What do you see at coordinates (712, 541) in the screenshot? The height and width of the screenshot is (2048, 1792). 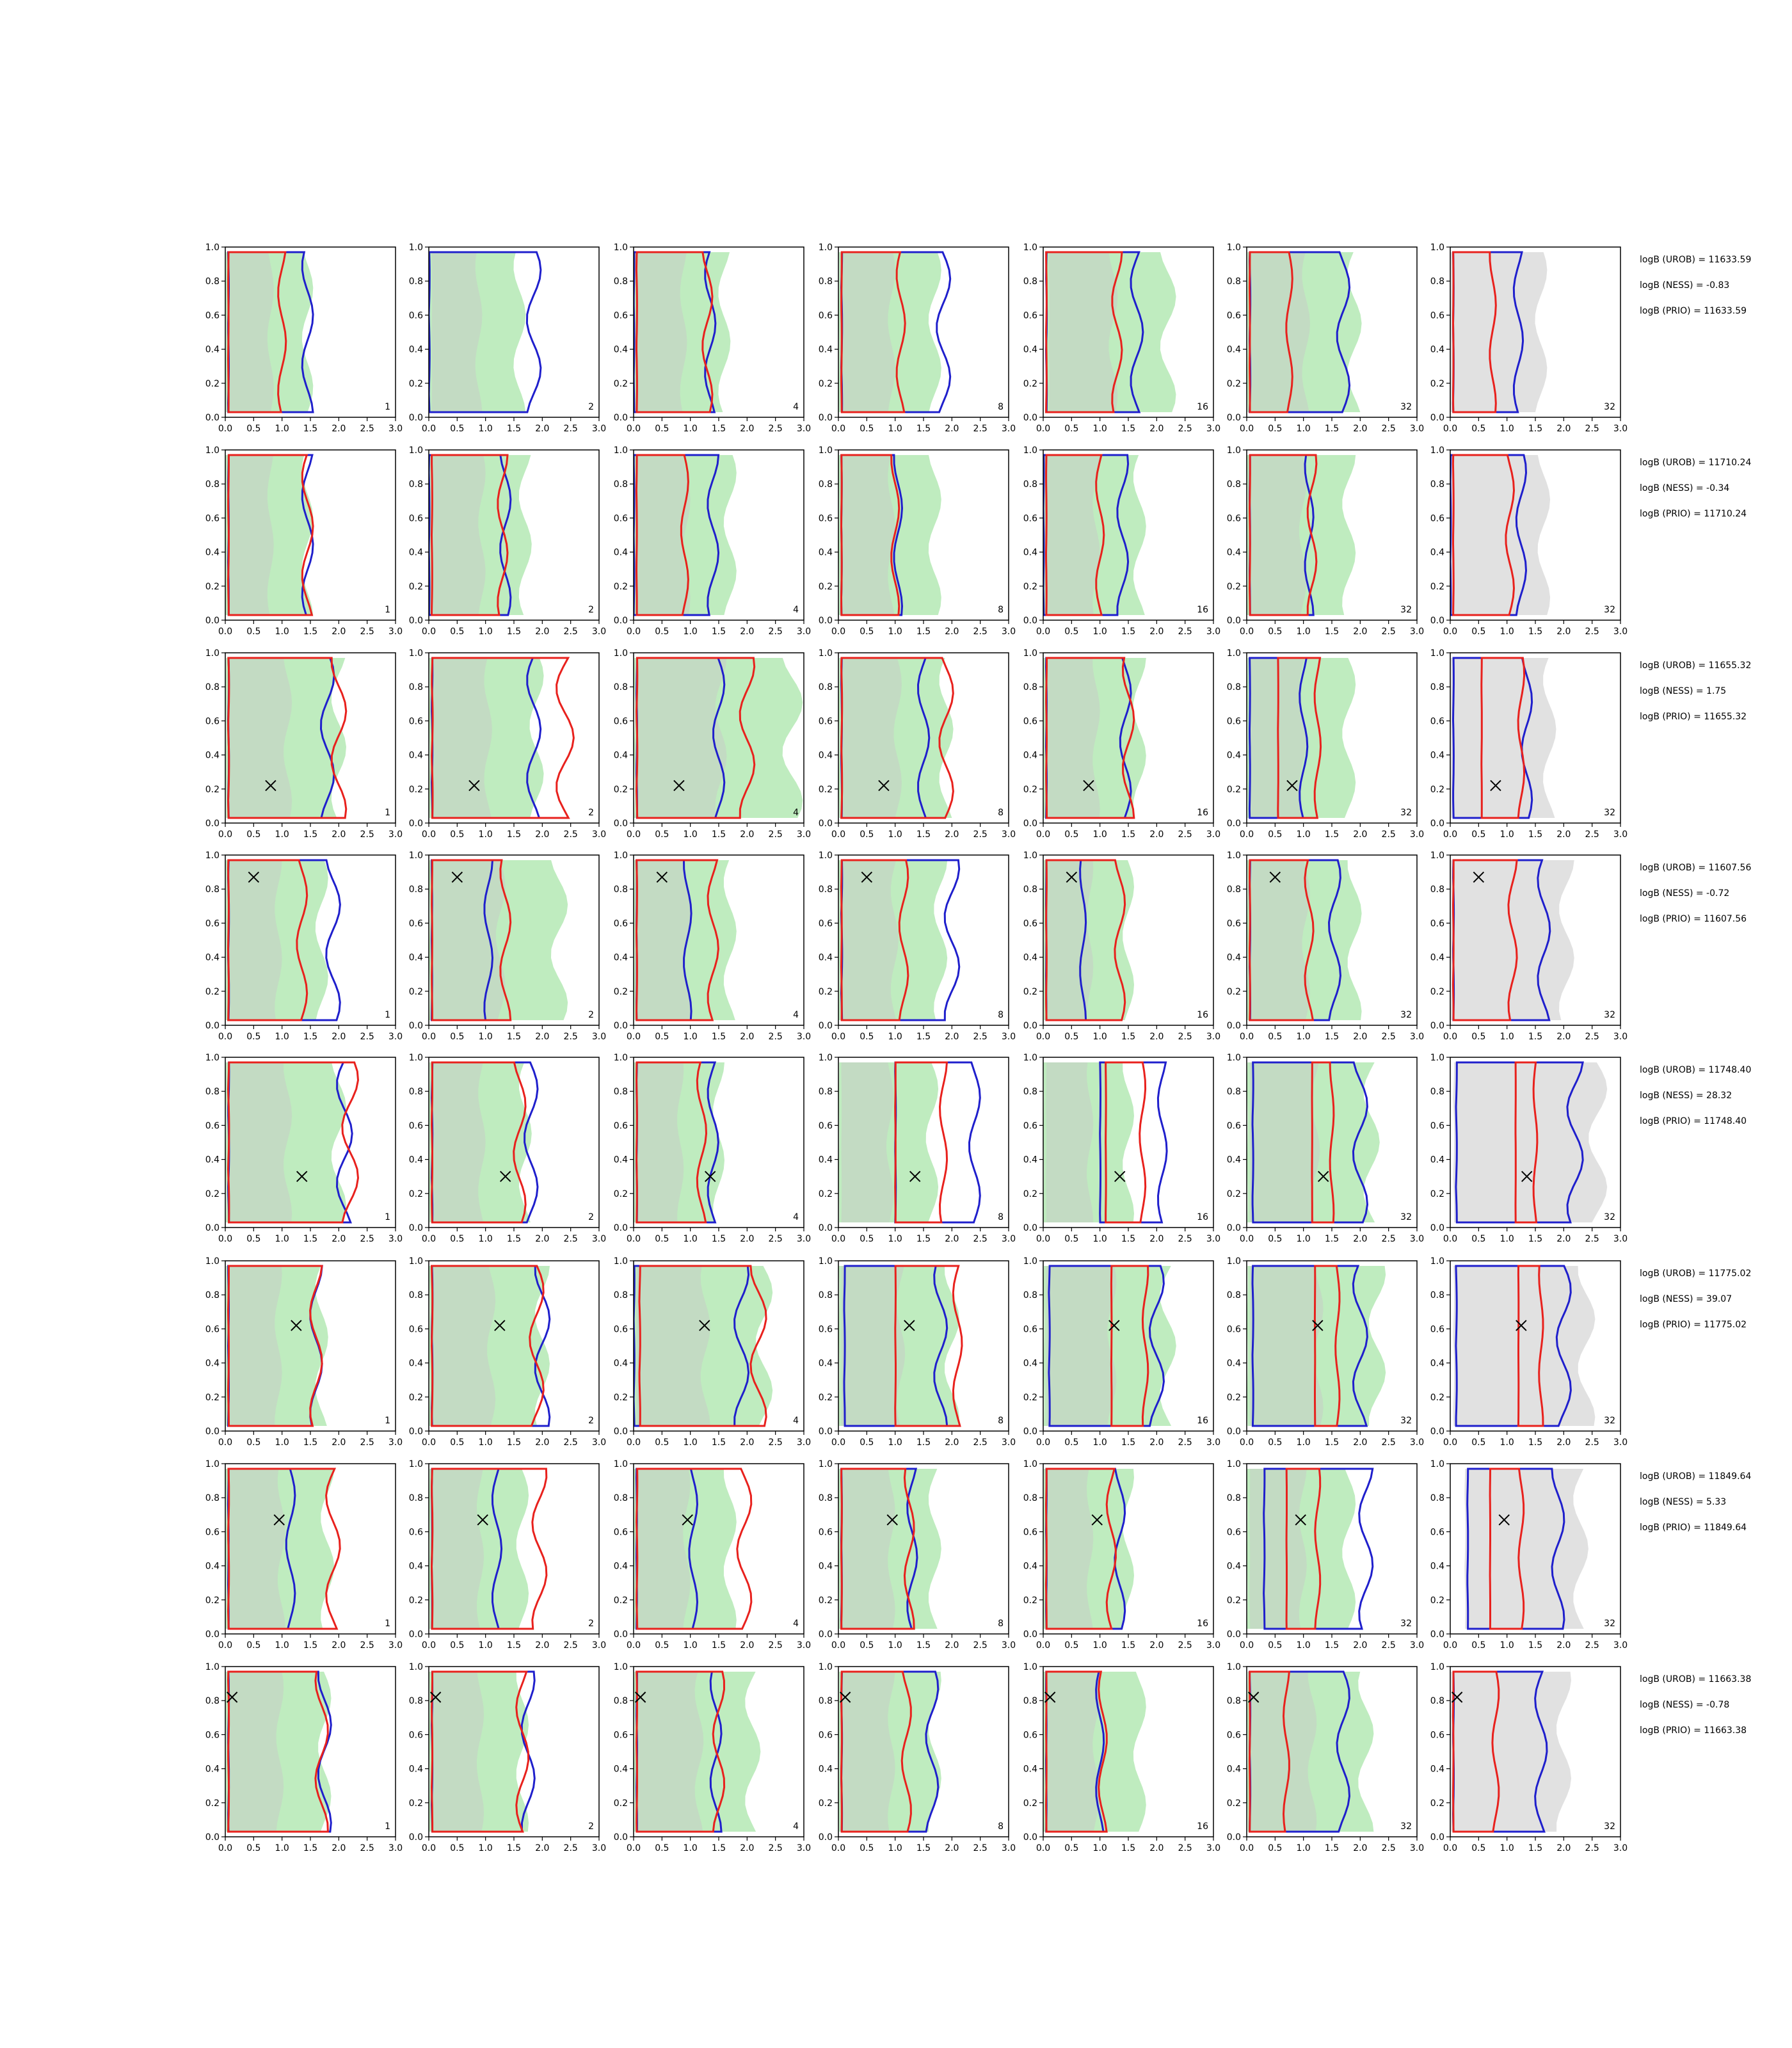 I see `panel-r2-c3: 0.0 0.5 1.0 1.5 2.0 2.5 3.0 0.0 0.2 0.4 0.6 0.8 1.0 4` at bounding box center [712, 541].